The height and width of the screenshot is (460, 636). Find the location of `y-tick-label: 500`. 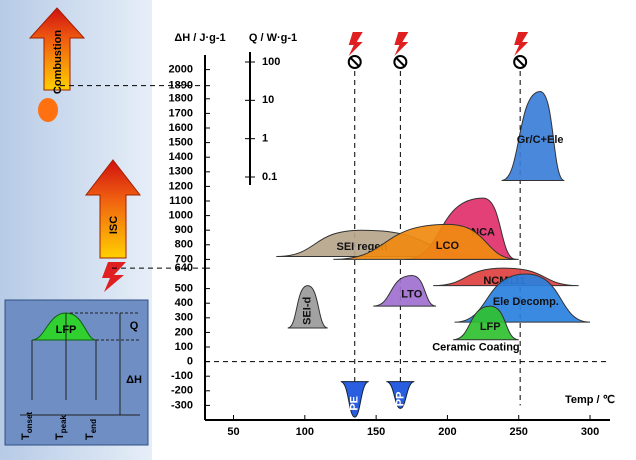

y-tick-label: 500 is located at coordinates (184, 289).